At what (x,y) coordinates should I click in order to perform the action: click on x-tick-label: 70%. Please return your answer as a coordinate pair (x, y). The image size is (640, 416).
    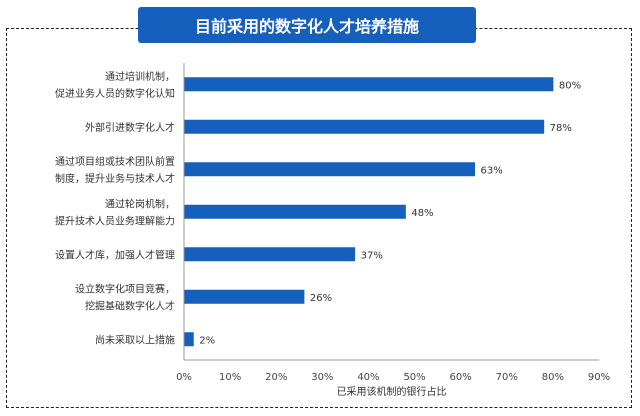
    Looking at the image, I should click on (507, 377).